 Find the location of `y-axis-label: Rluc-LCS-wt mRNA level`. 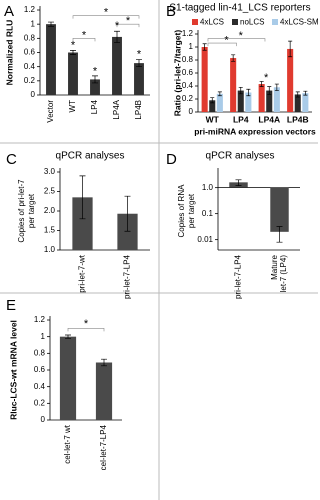

y-axis-label: Rluc-LCS-wt mRNA level is located at coordinates (13, 370).